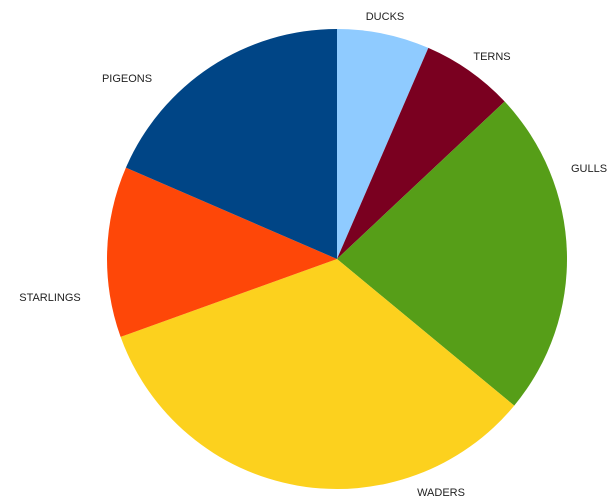  What do you see at coordinates (491, 57) in the screenshot?
I see `slice-label-terns: TERNS` at bounding box center [491, 57].